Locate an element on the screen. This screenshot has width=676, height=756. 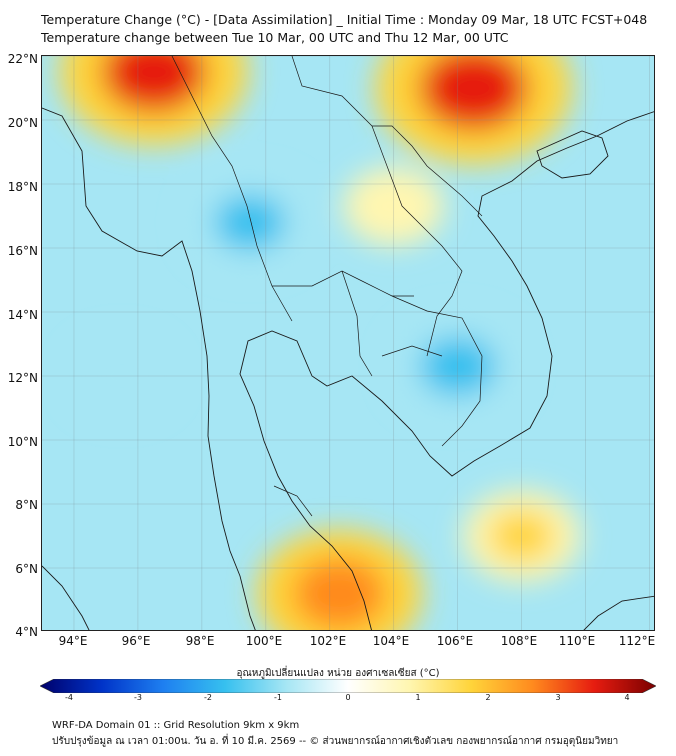
colorbar-tick-minus4: -4 is located at coordinates (69, 697).